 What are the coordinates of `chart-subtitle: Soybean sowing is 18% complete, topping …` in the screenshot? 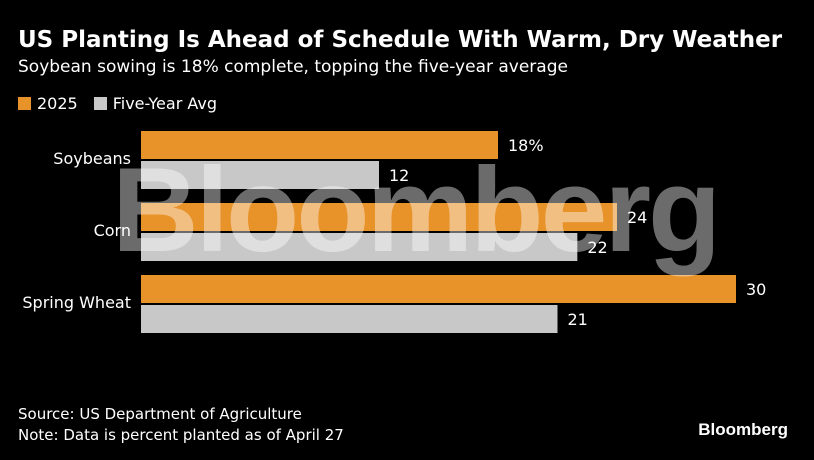 It's located at (293, 67).